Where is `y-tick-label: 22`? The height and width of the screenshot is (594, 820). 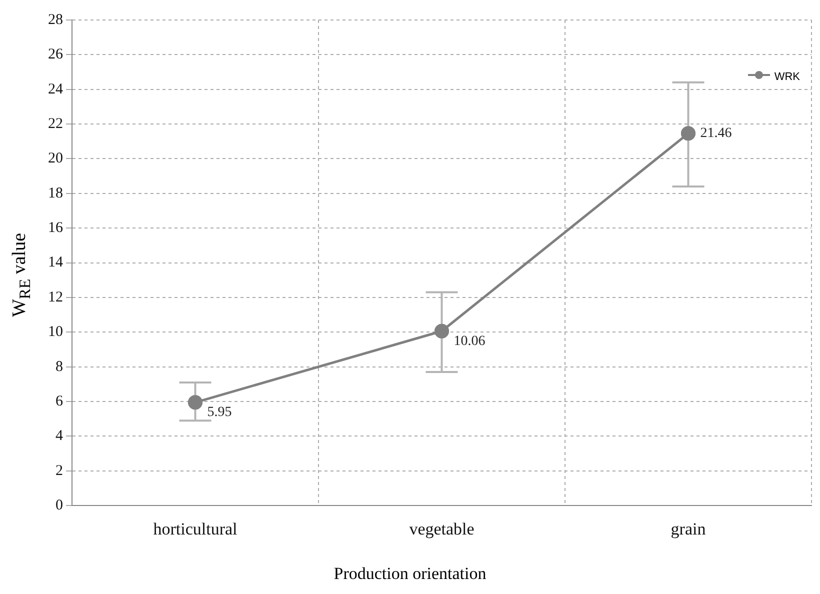
y-tick-label: 22 is located at coordinates (55, 124).